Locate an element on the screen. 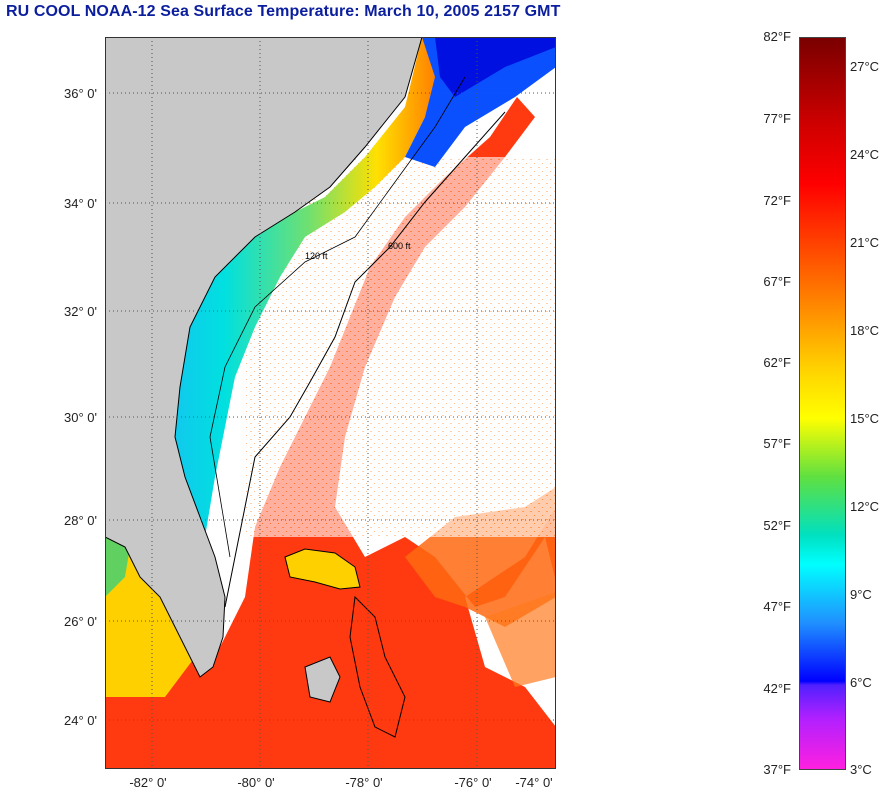 The image size is (889, 793). contour-label-120: 120 ft is located at coordinates (316, 256).